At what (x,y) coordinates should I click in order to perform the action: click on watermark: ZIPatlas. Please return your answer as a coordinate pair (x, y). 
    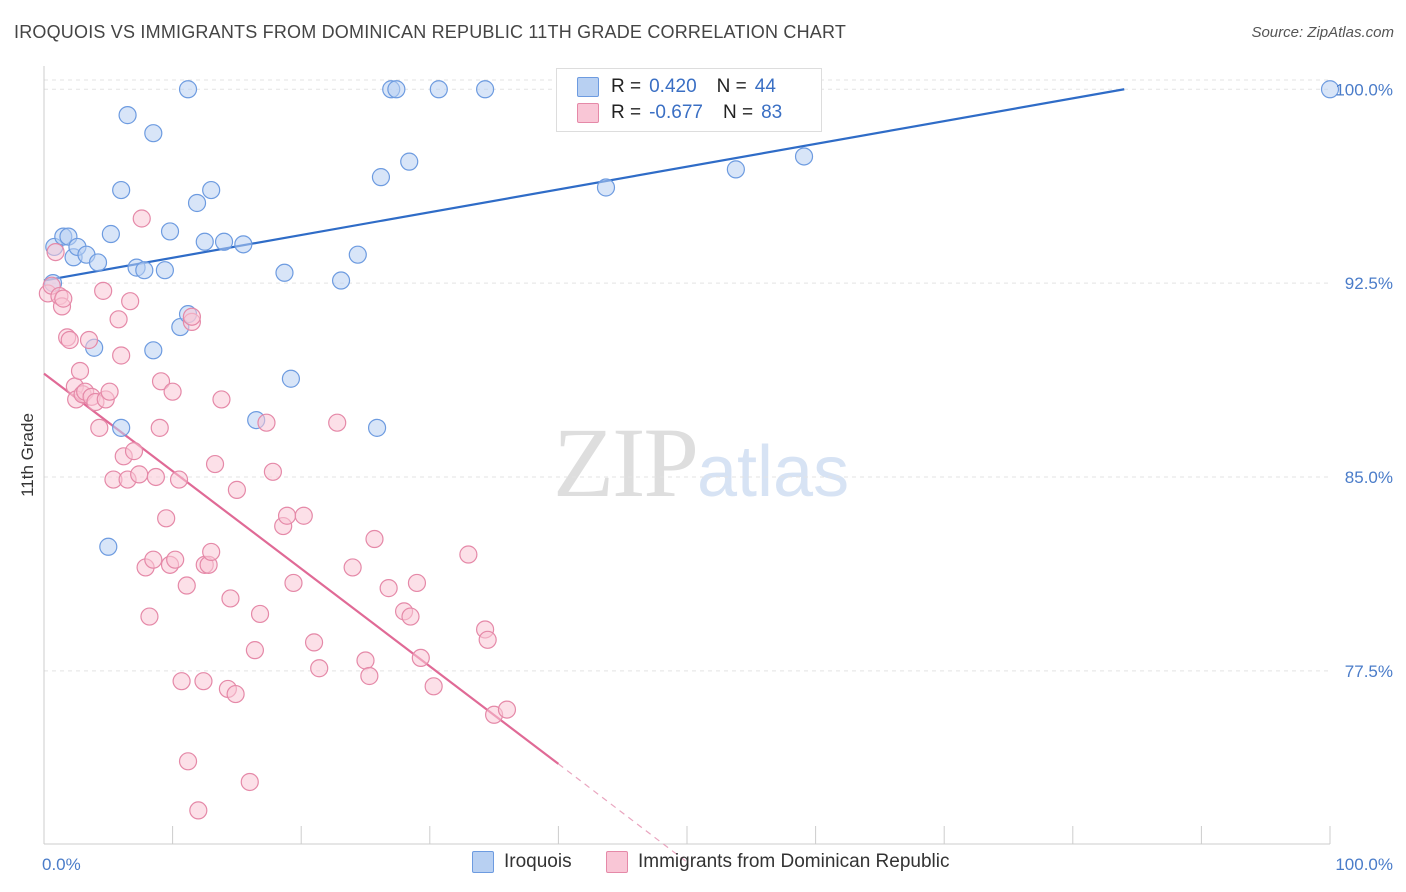
    Looking at the image, I should click on (701, 462).